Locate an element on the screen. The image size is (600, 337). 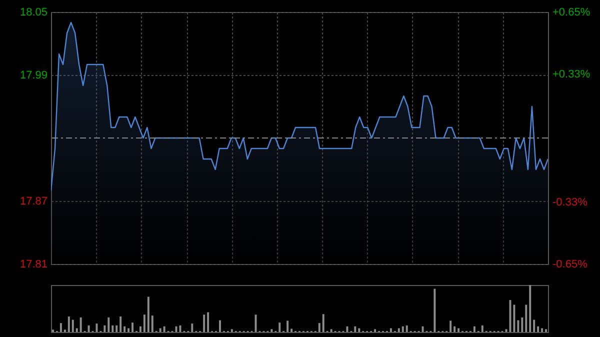
y2-tick-label: +0.33% is located at coordinates (571, 74).